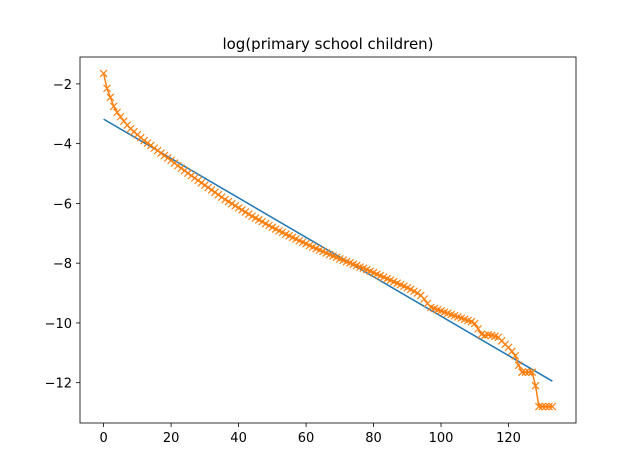 This screenshot has width=640, height=476. What do you see at coordinates (373, 438) in the screenshot?
I see `x-tick-label: 80` at bounding box center [373, 438].